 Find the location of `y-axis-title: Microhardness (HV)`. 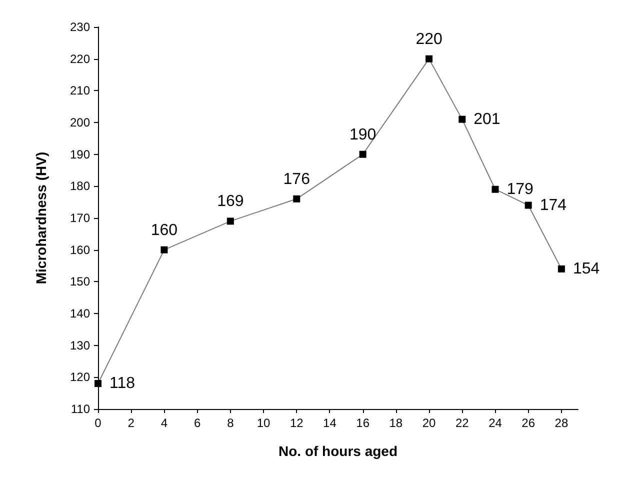

y-axis-title: Microhardness (HV) is located at coordinates (41, 218).